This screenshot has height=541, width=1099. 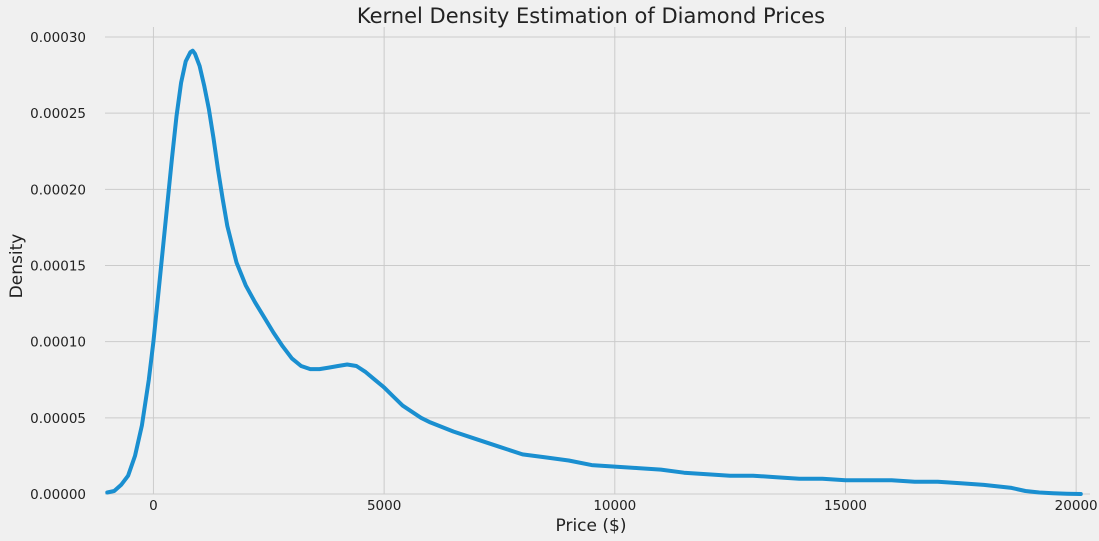 I want to click on x-axis-label: Price ($), so click(x=591, y=526).